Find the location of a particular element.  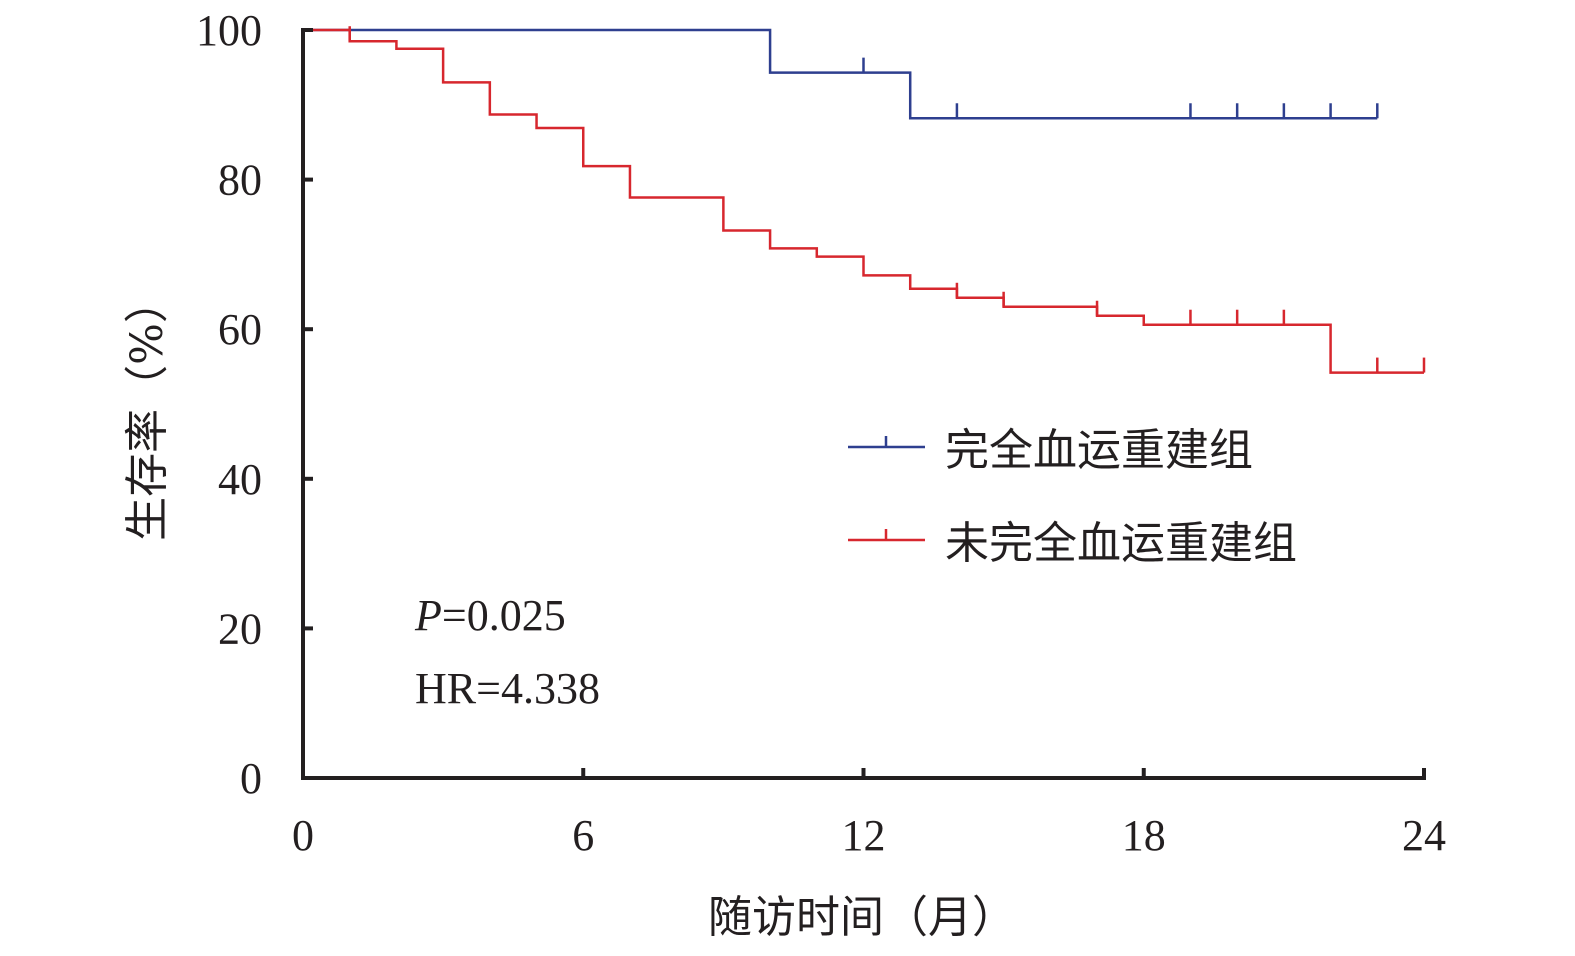

x-tick-label: 18 is located at coordinates (1144, 835).